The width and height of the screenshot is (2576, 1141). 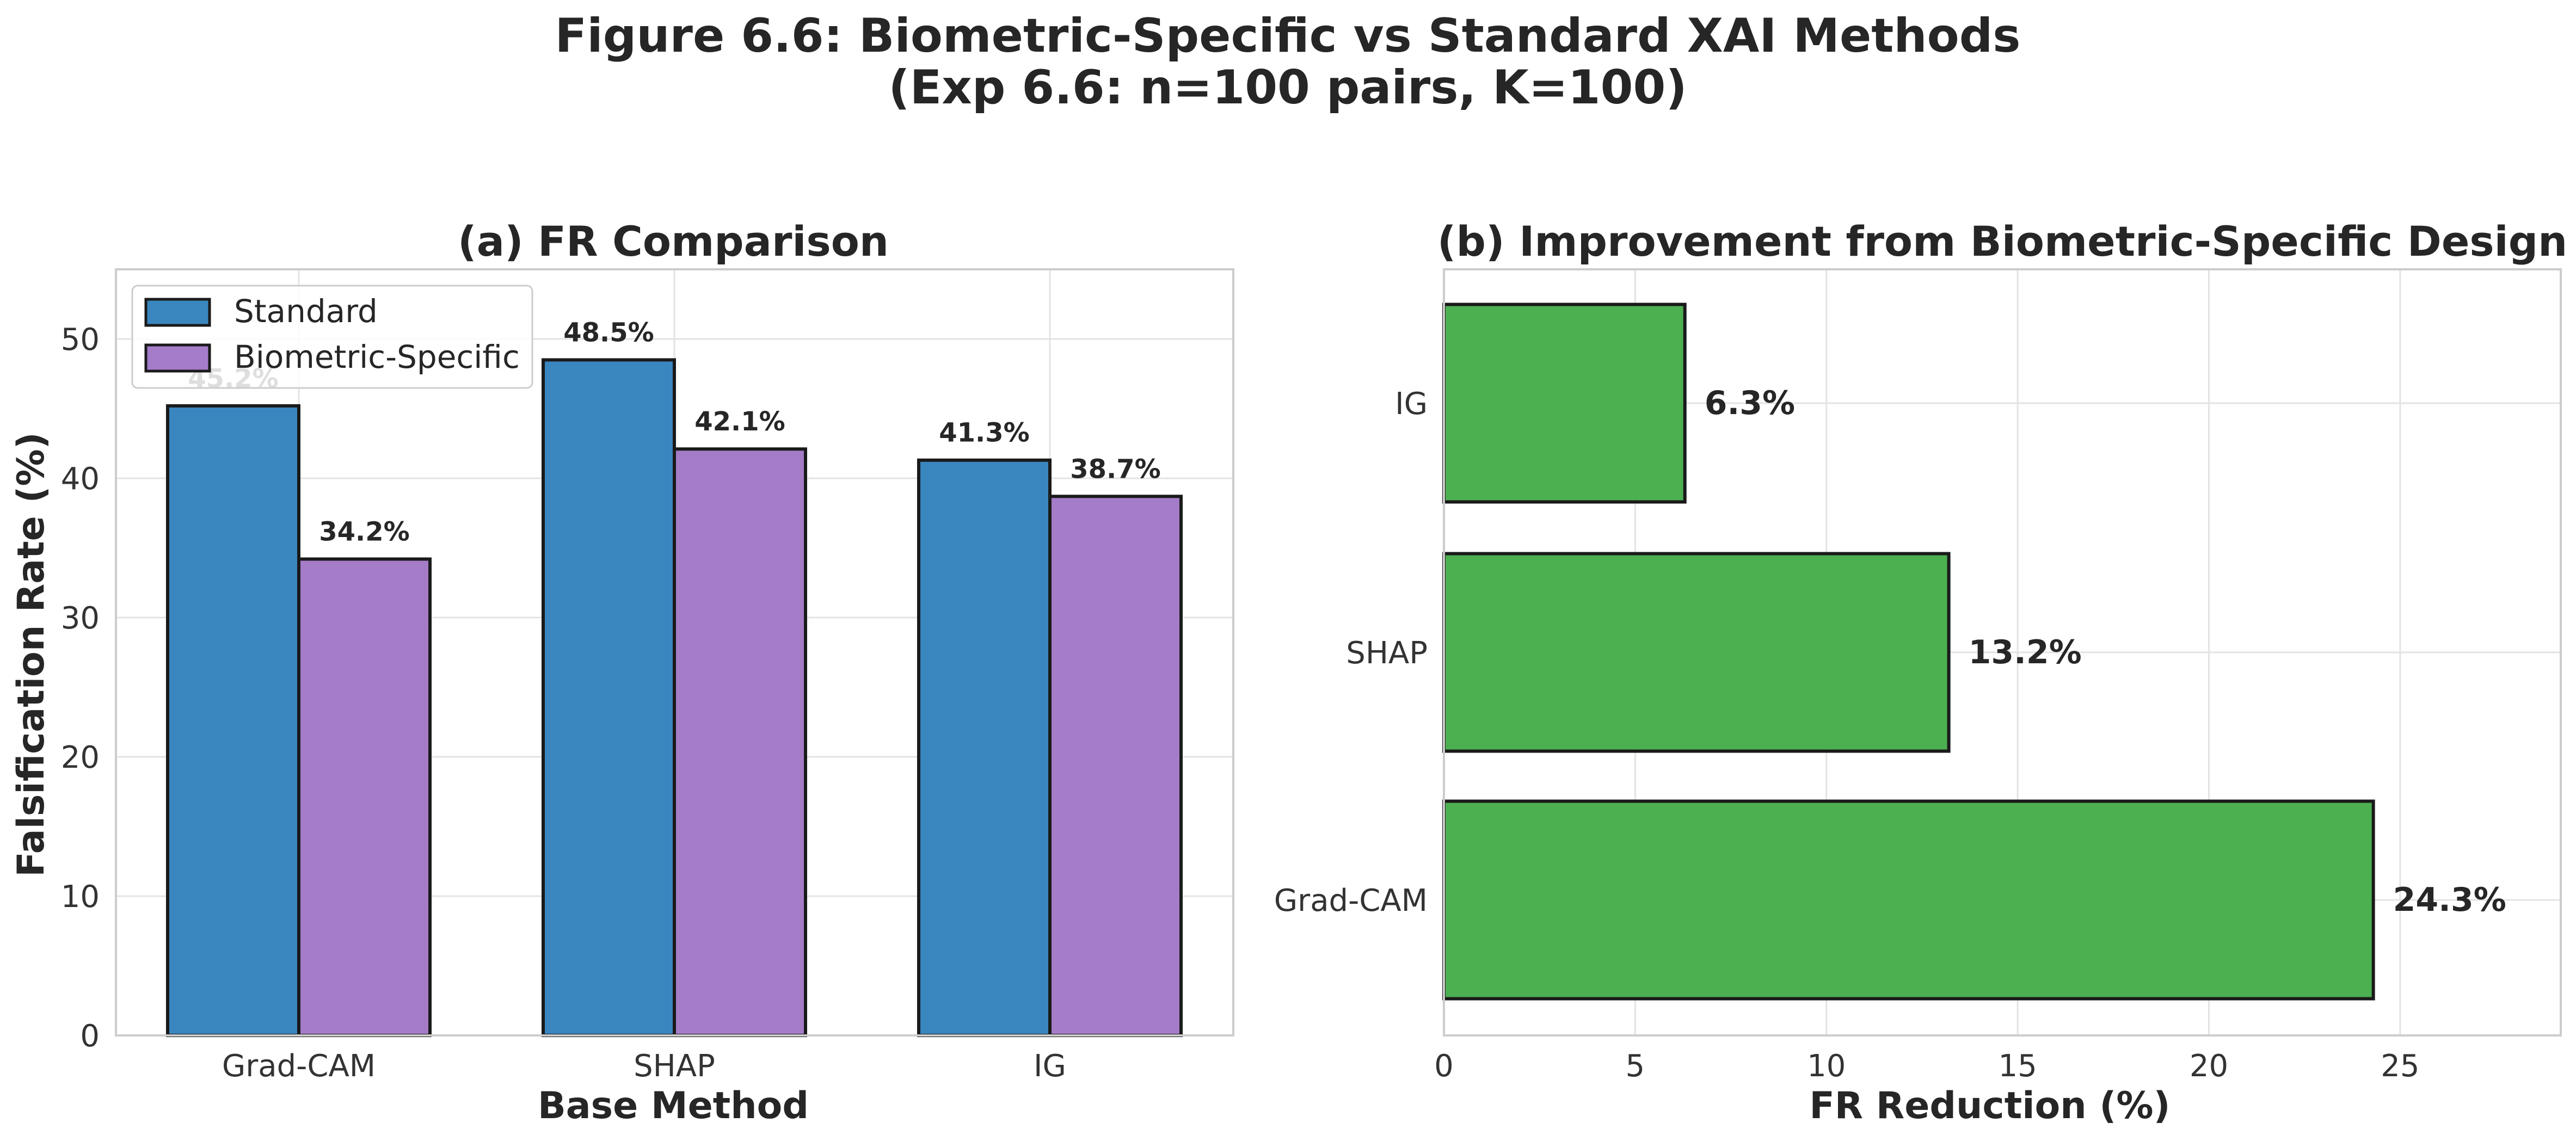 What do you see at coordinates (80, 758) in the screenshot?
I see `chart-a-ytick: 20` at bounding box center [80, 758].